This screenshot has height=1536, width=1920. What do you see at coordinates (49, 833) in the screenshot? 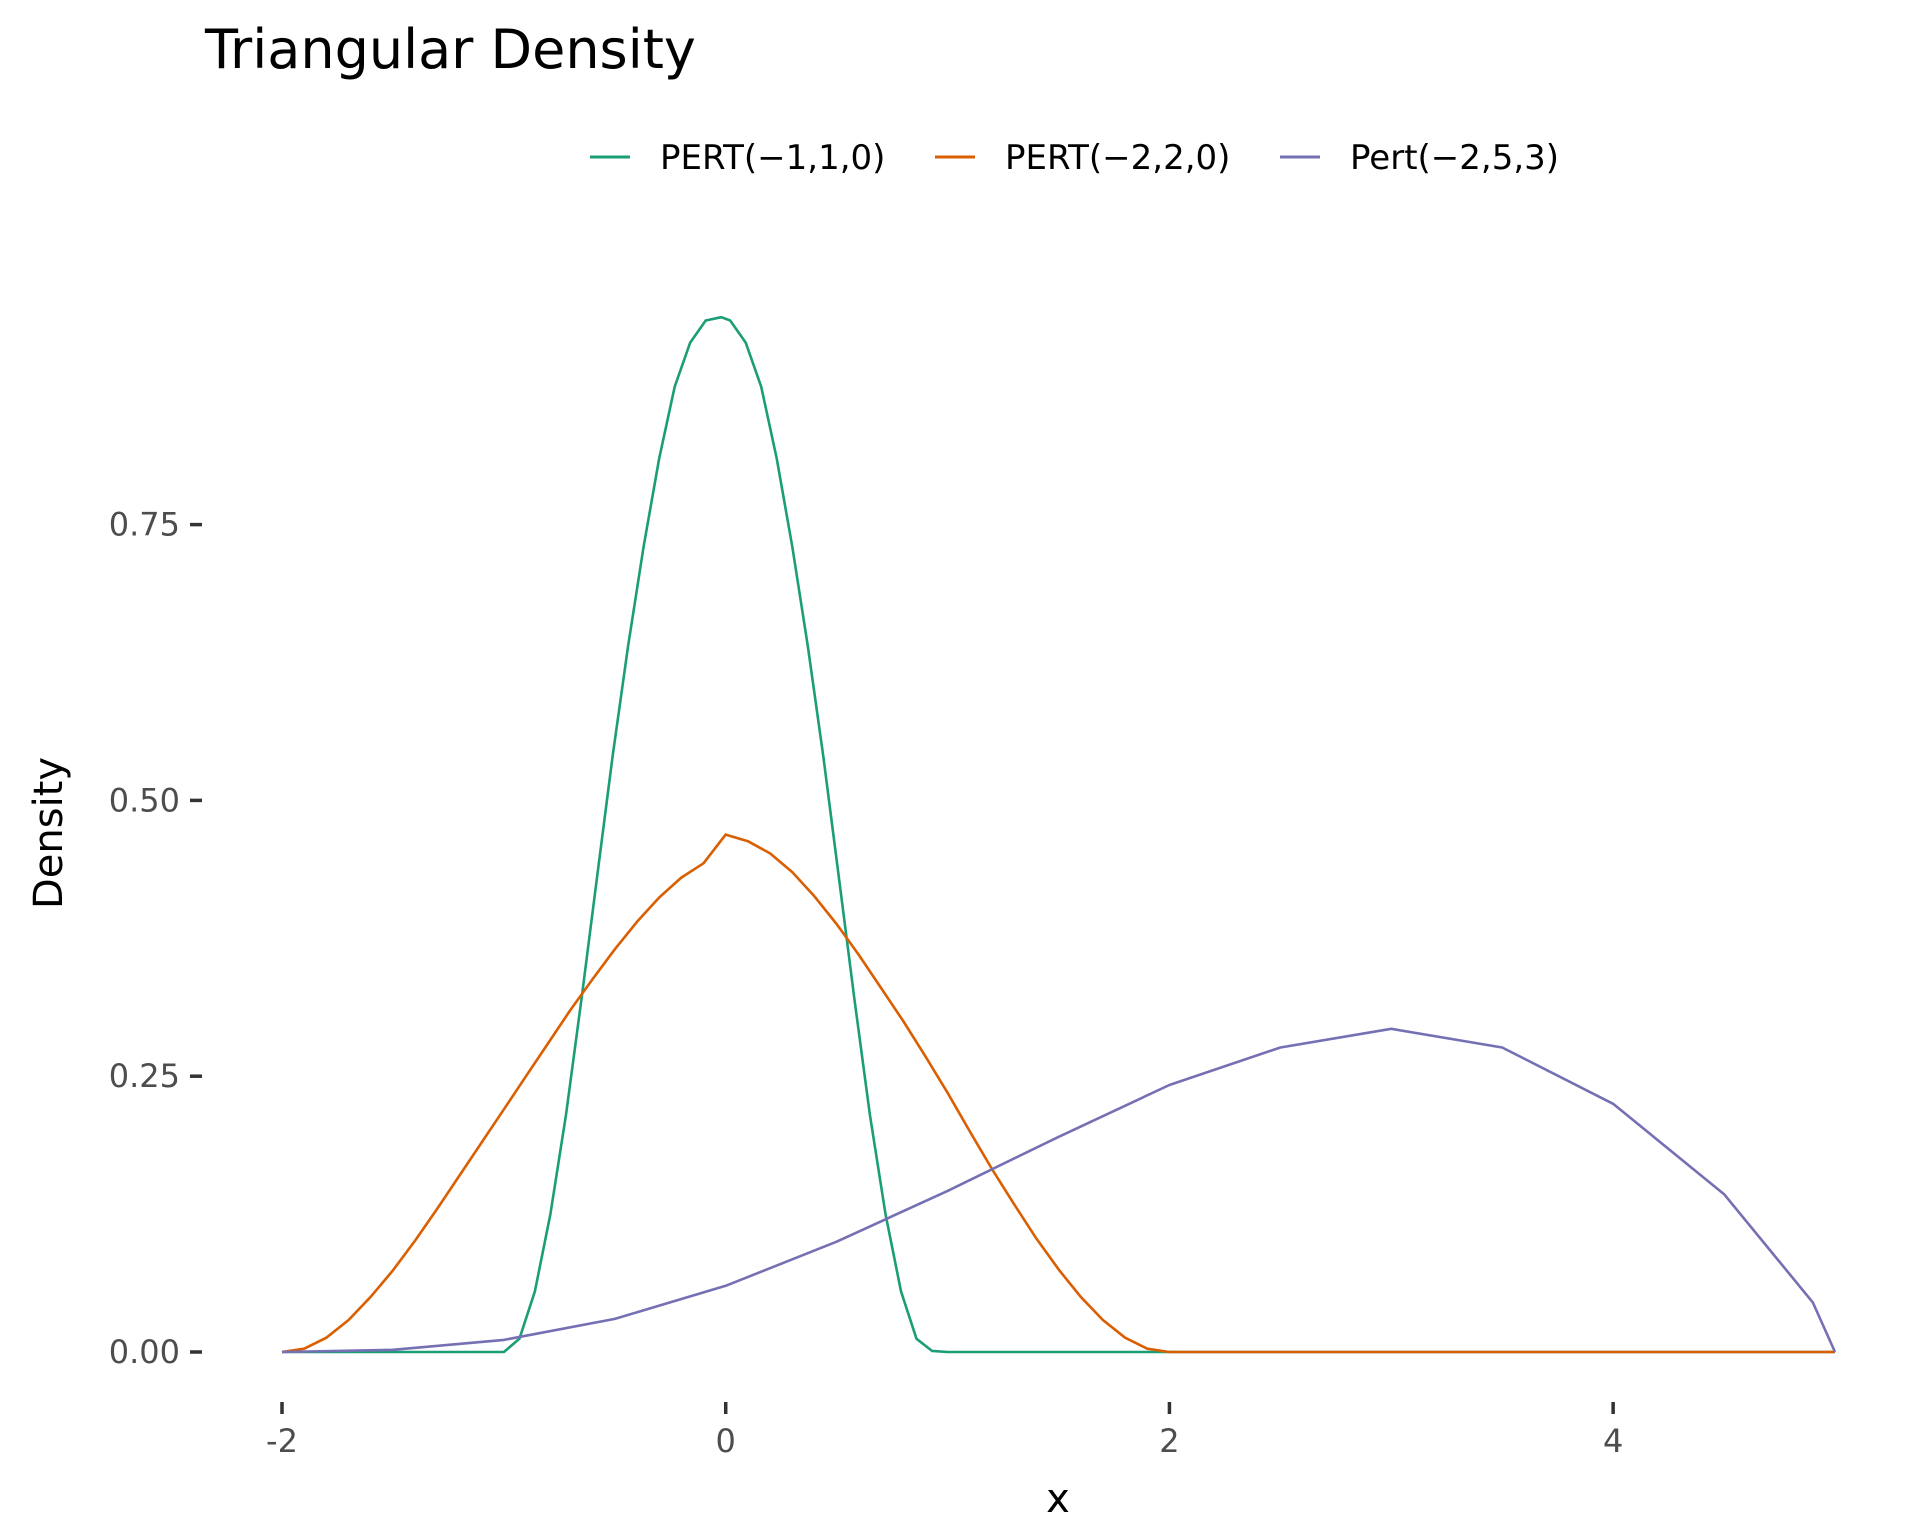
I see `y-axis-label: Density` at bounding box center [49, 833].